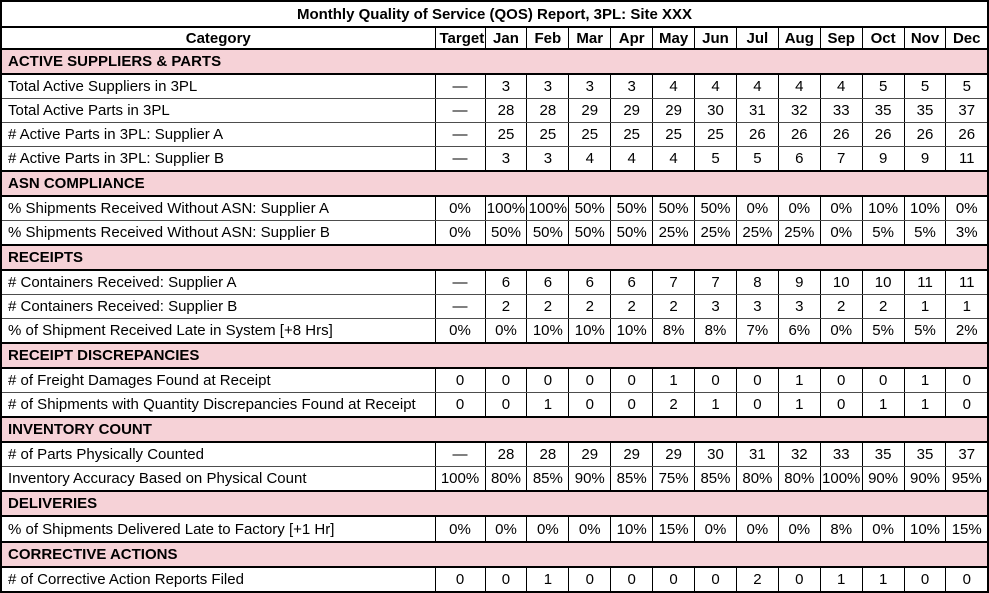 This screenshot has width=989, height=593. I want to click on month-value-oct: 90%, so click(883, 479).